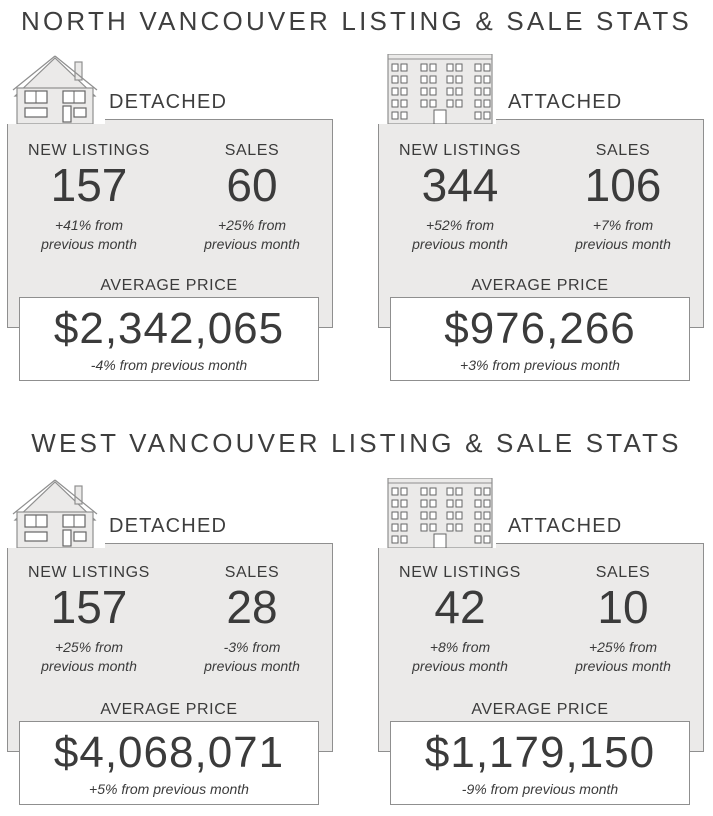  I want to click on average-price-box: $1,179,150 -9% from previous month, so click(540, 763).